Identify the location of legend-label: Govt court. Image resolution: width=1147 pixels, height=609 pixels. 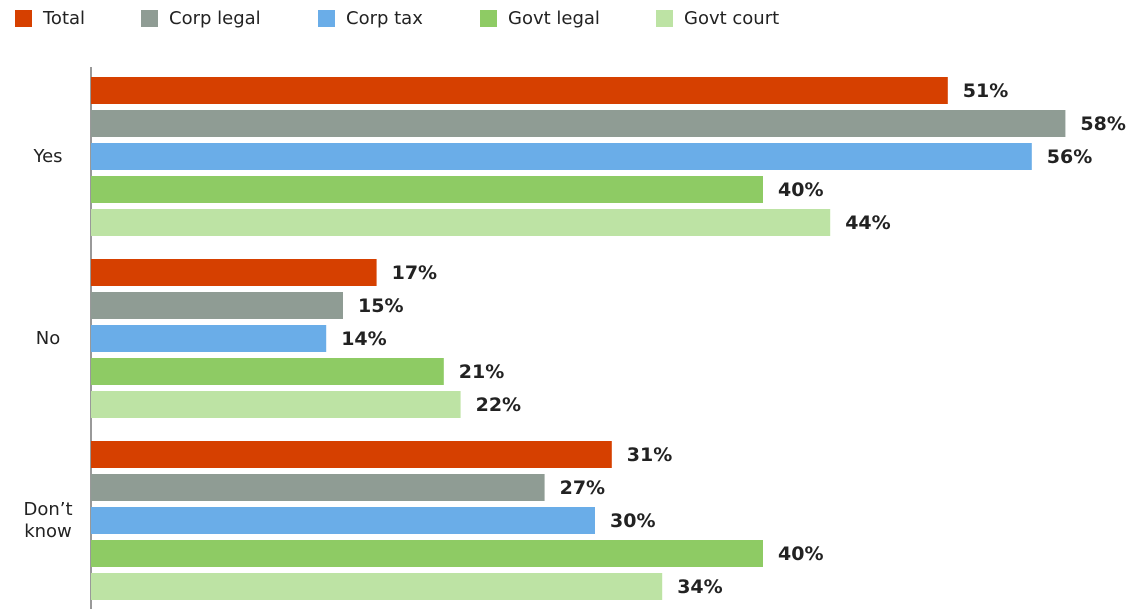
(731, 18).